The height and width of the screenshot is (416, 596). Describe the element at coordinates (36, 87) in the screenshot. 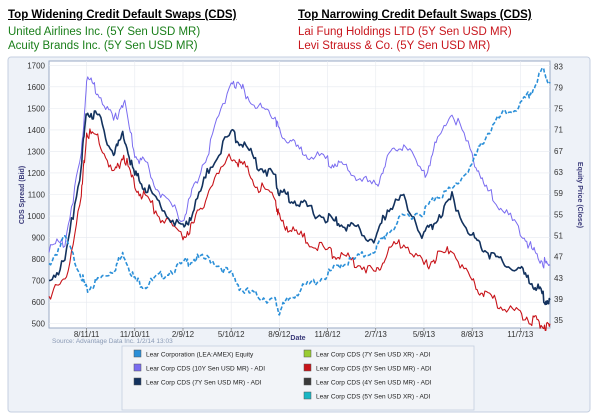

I see `y-tick-label: 1600` at that location.